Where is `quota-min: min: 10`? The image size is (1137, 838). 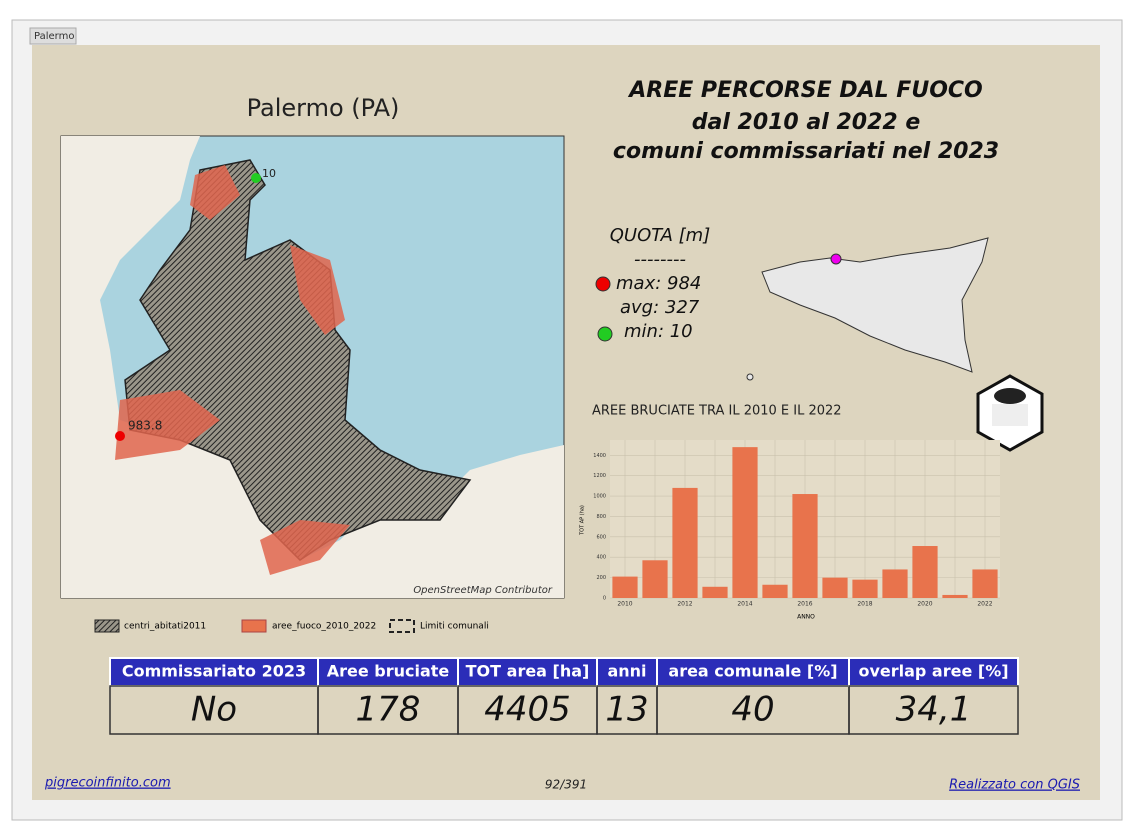 quota-min: min: 10 is located at coordinates (658, 331).